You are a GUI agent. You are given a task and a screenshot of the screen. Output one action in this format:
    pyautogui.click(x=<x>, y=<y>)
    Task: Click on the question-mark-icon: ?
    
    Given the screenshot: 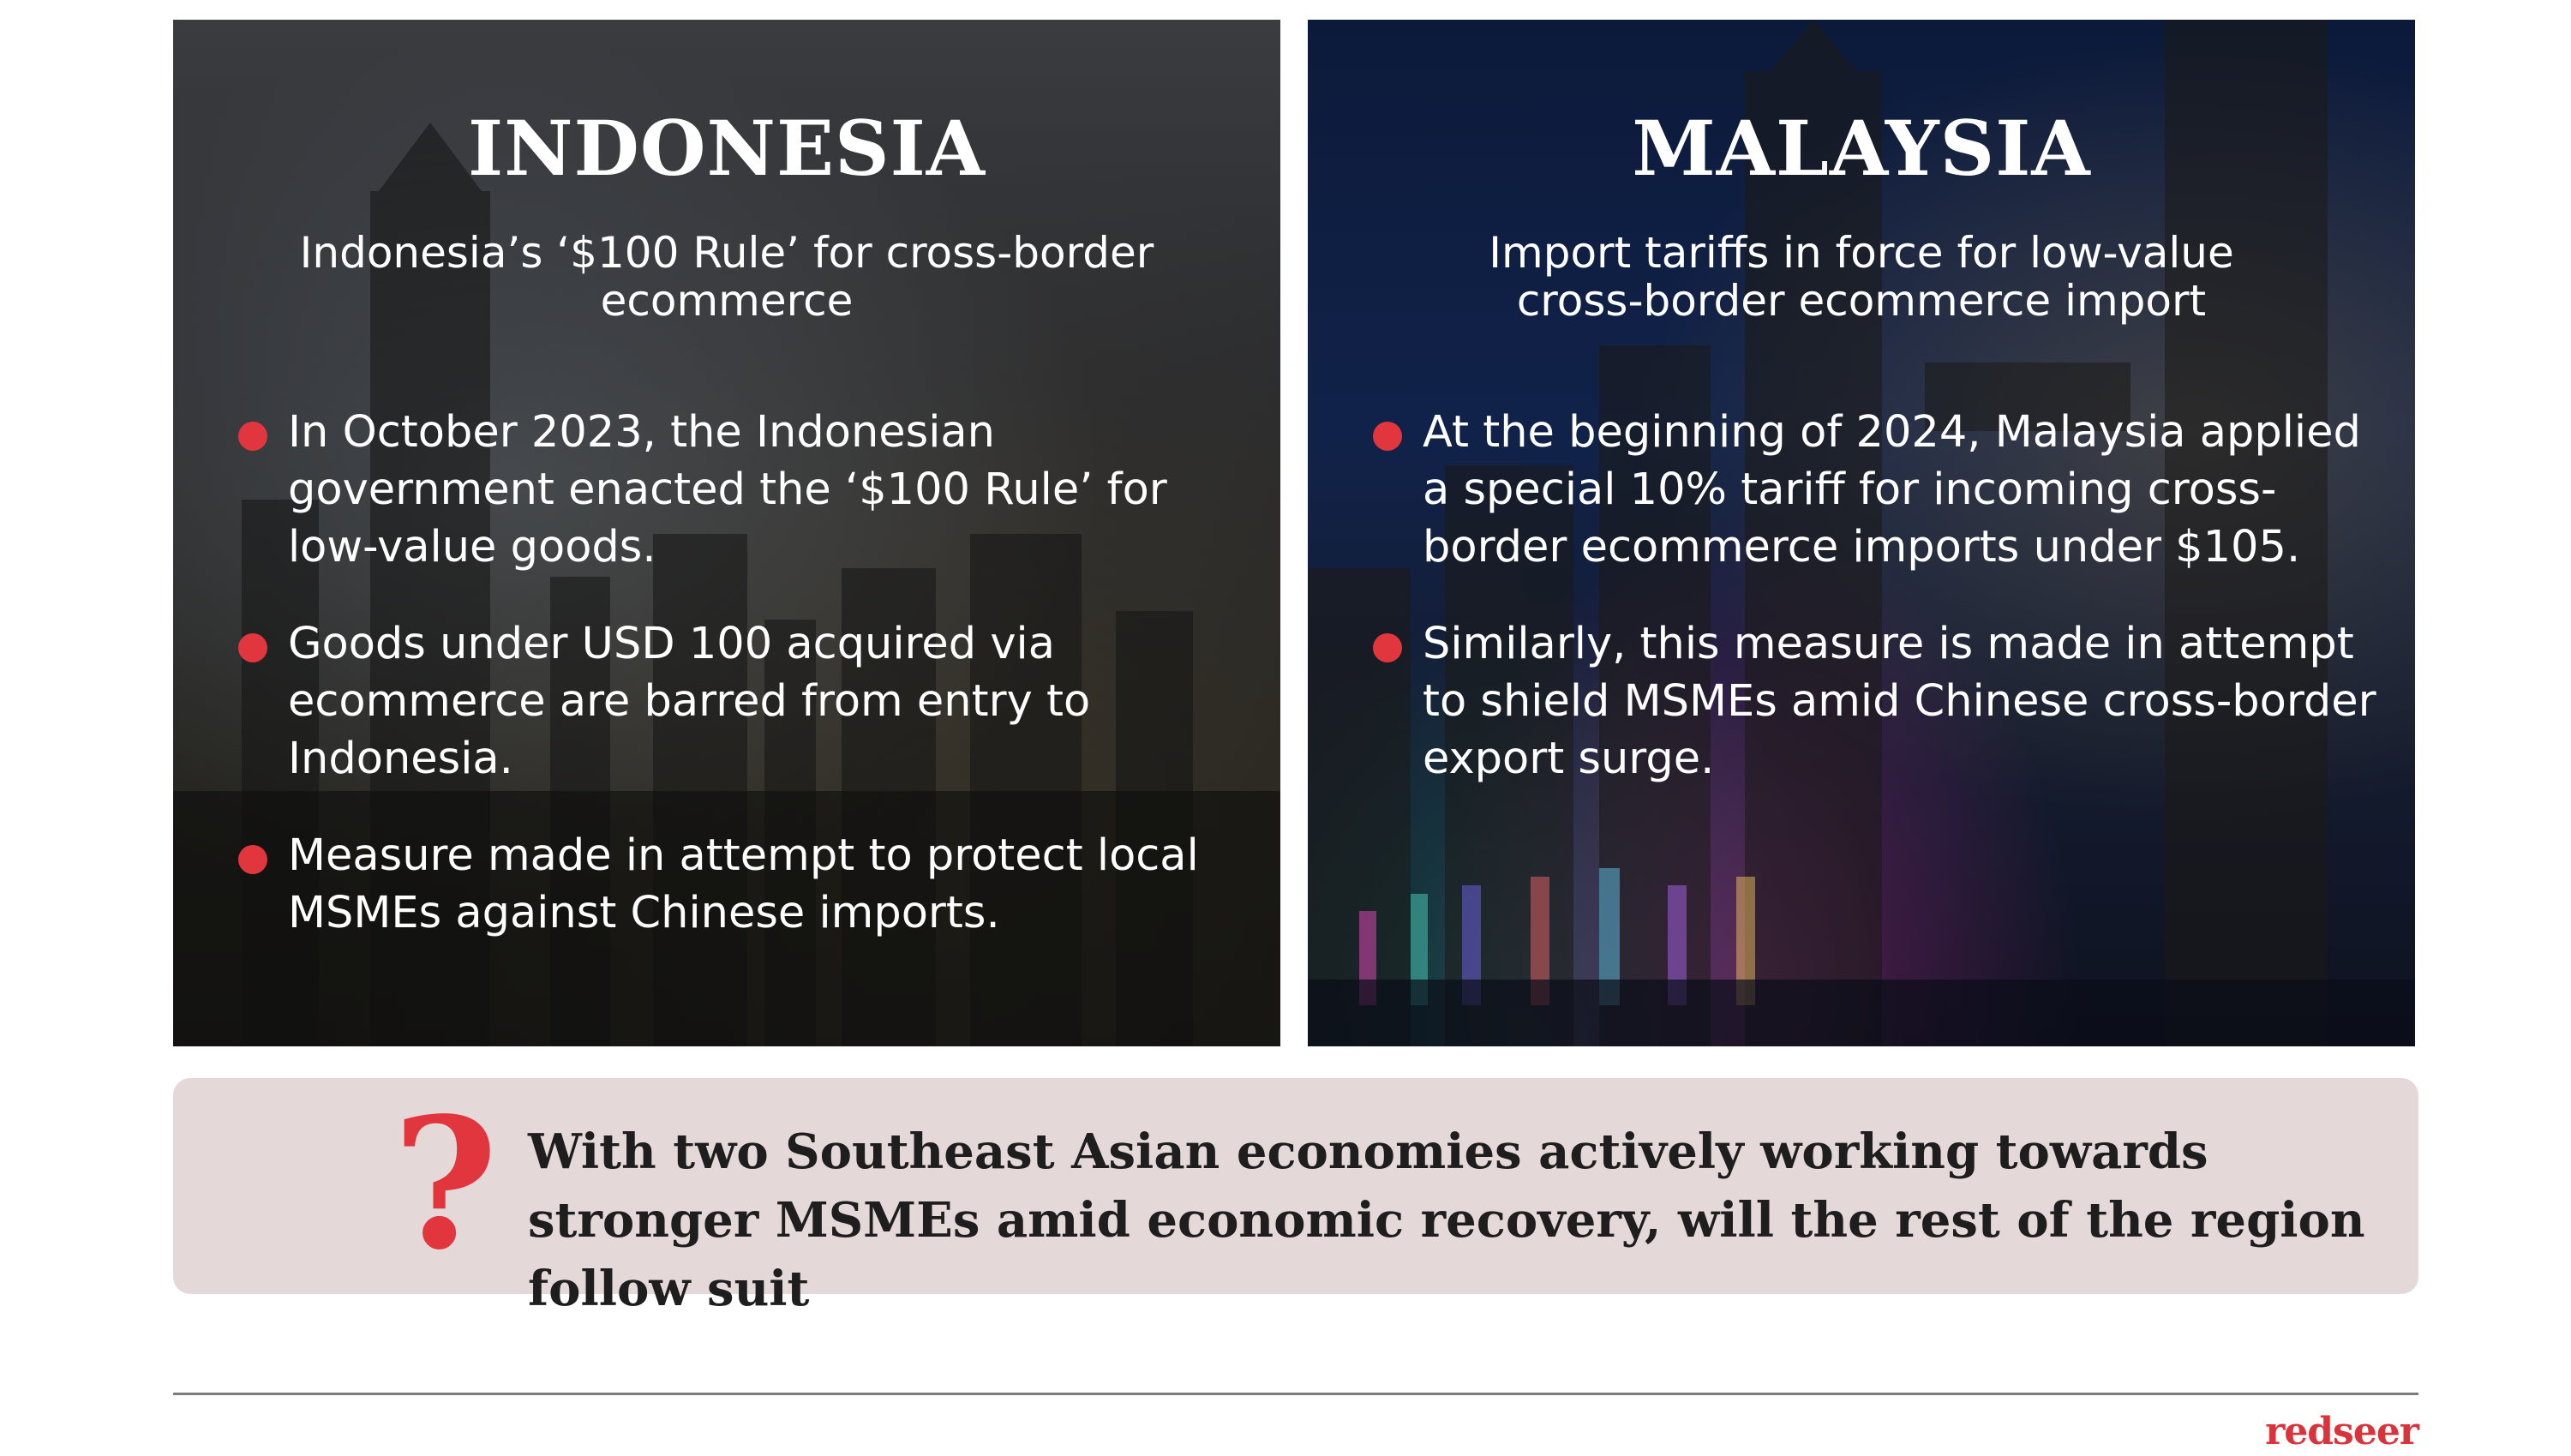 What is the action you would take?
    pyautogui.click(x=446, y=1184)
    